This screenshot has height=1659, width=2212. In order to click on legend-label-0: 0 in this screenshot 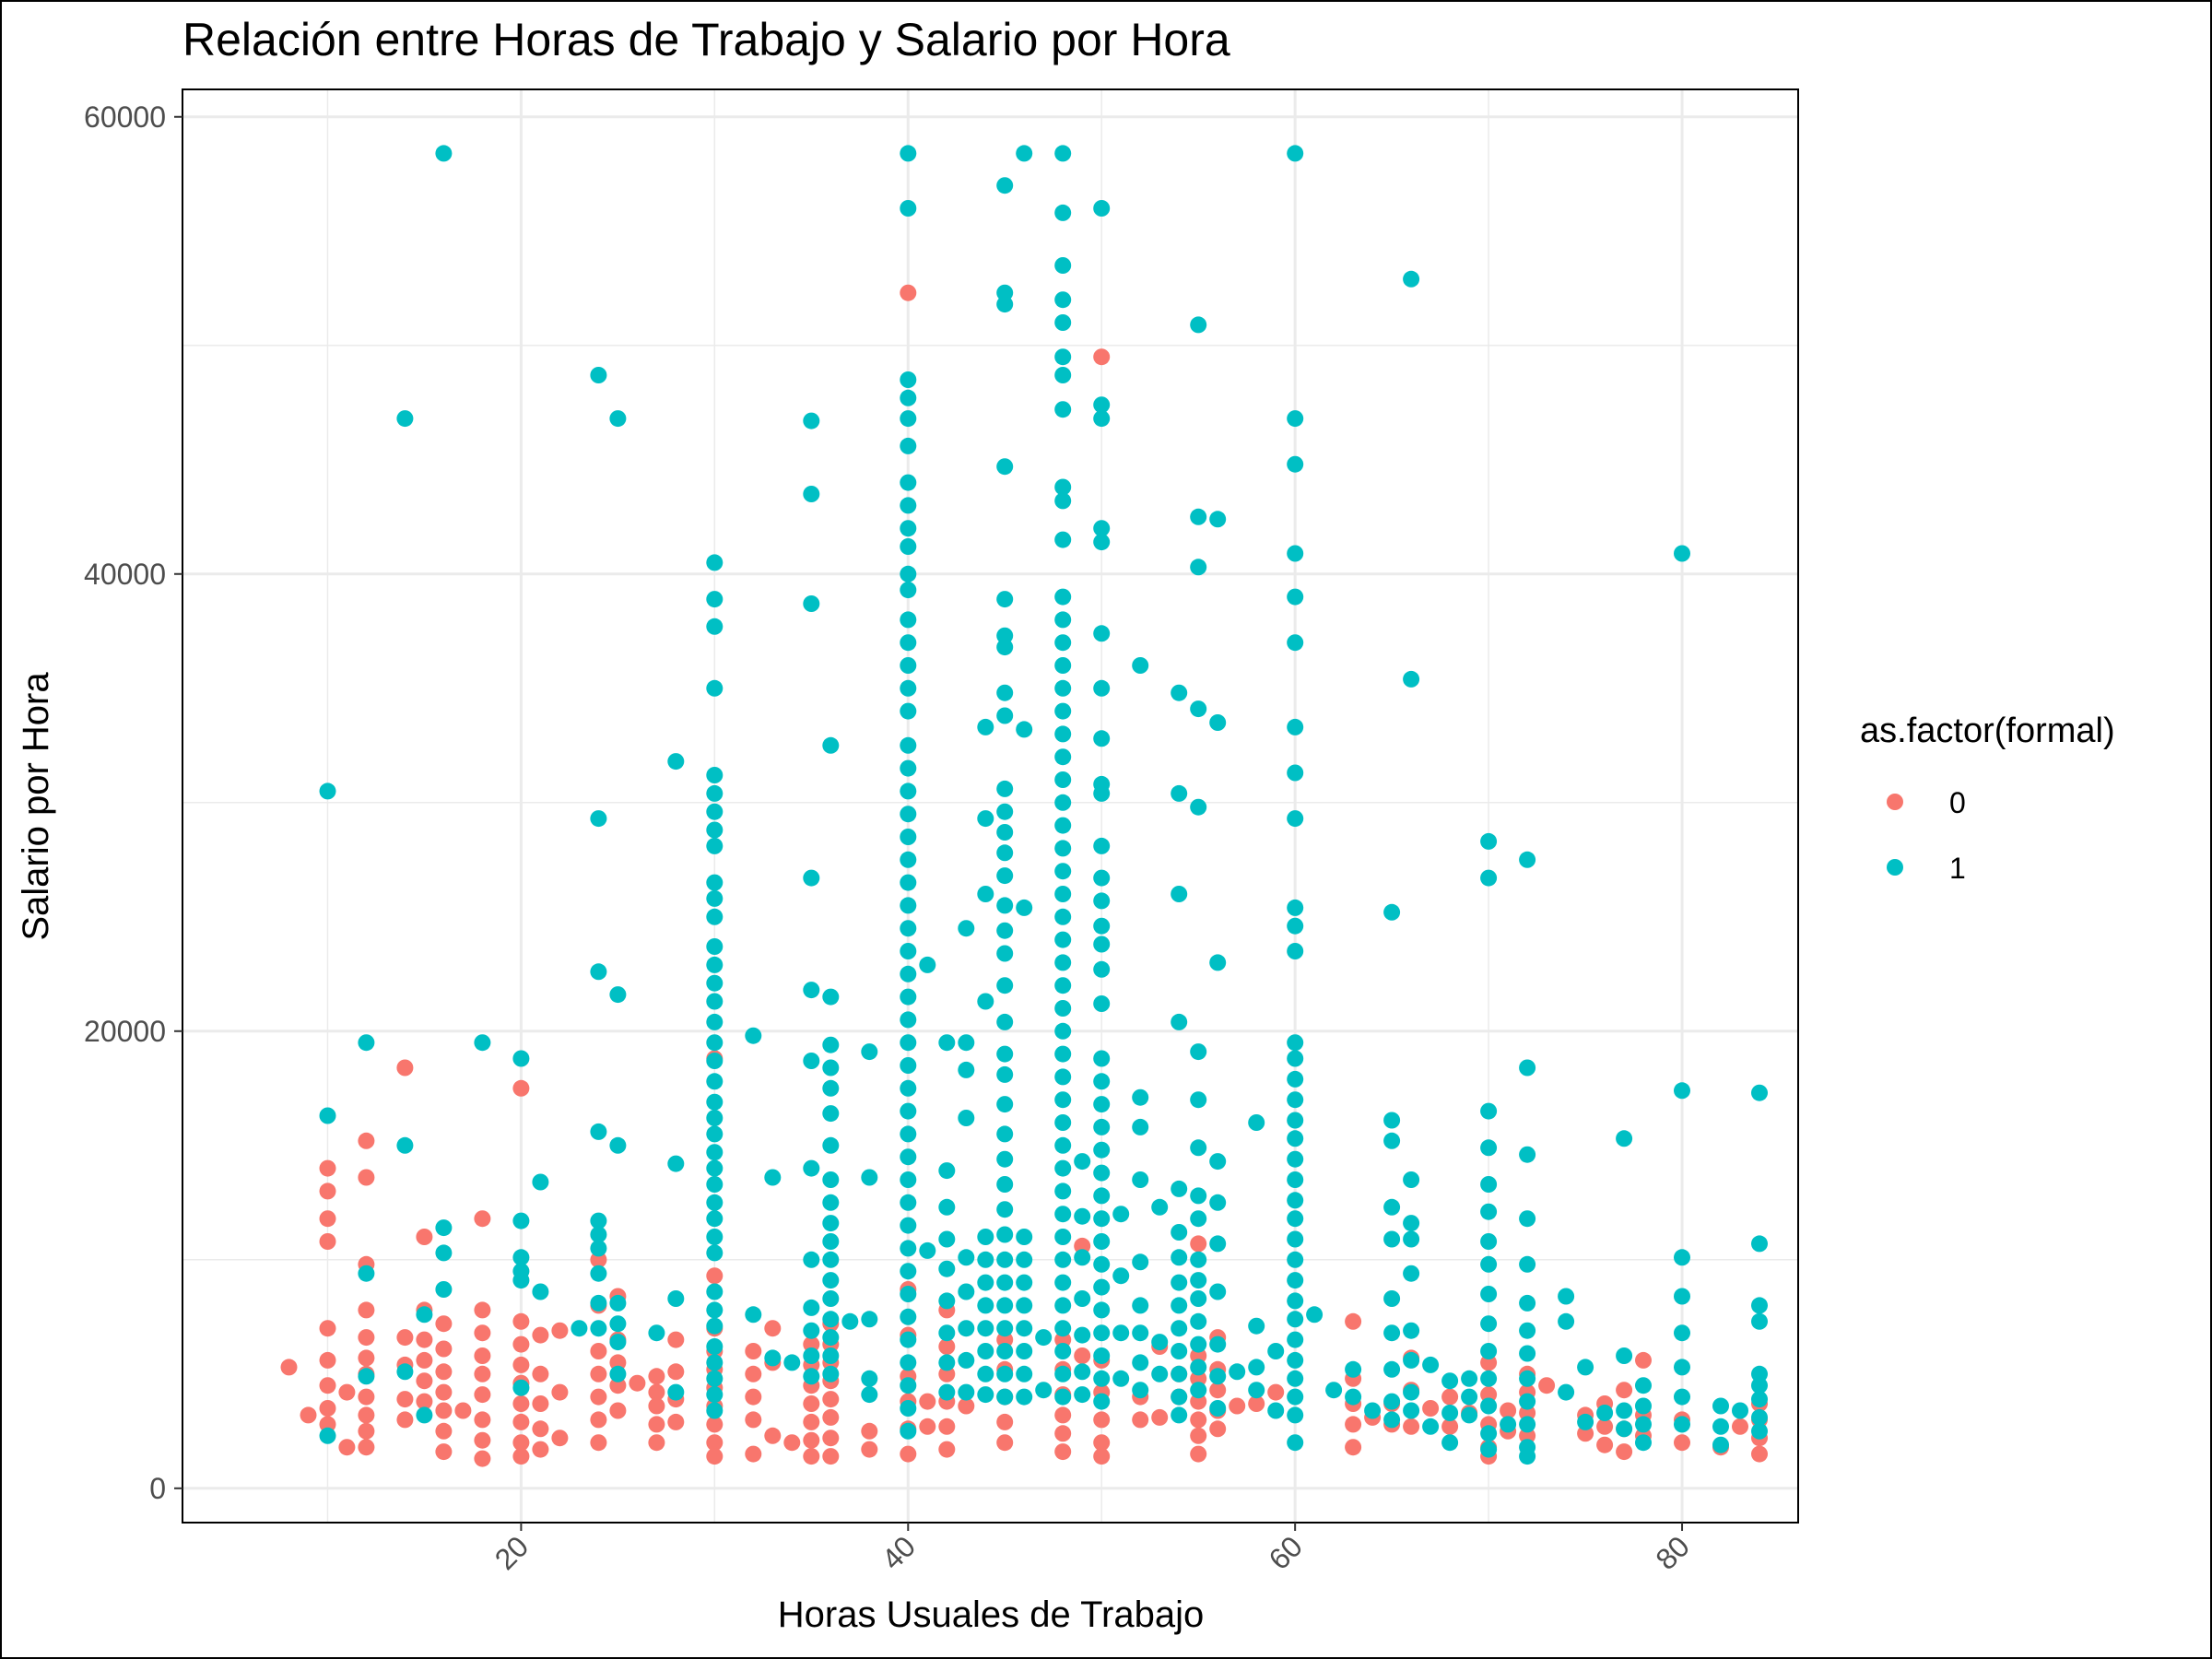, I will do `click(1957, 802)`.